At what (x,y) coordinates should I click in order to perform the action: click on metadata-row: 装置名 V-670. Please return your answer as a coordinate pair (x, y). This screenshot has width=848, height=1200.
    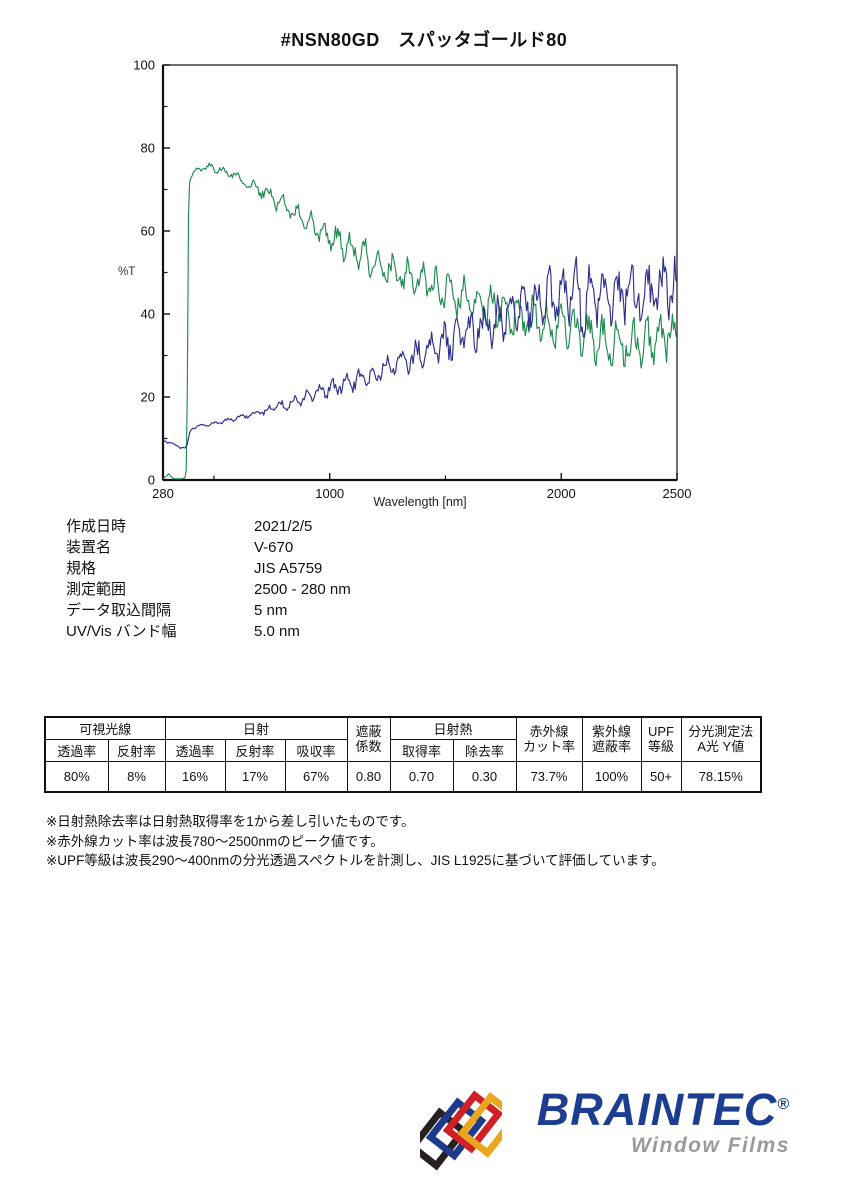
    Looking at the image, I should click on (208, 547).